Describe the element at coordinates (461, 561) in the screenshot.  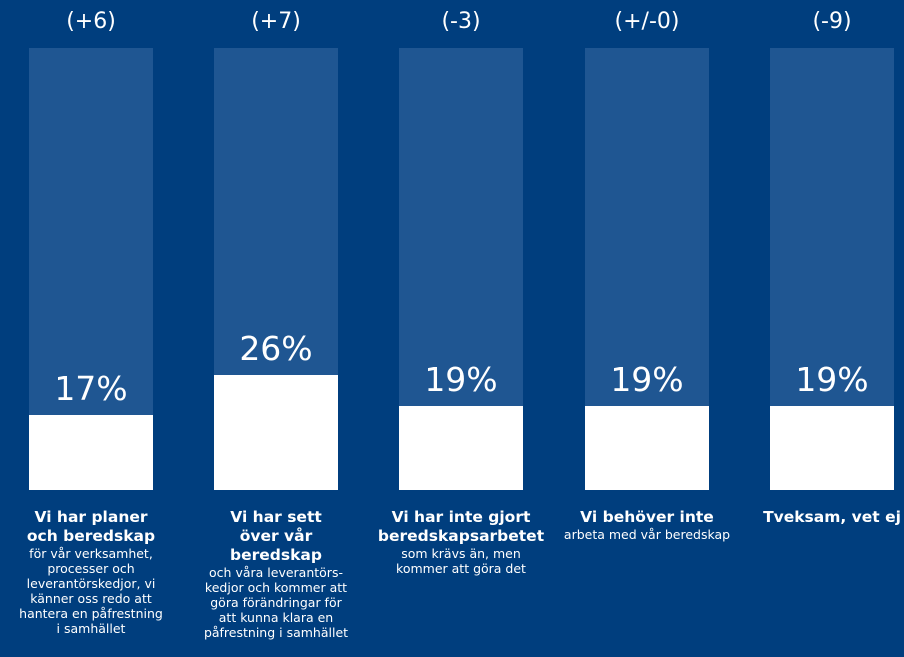
I see `category-description: som krävs än, men kommer att göra det` at that location.